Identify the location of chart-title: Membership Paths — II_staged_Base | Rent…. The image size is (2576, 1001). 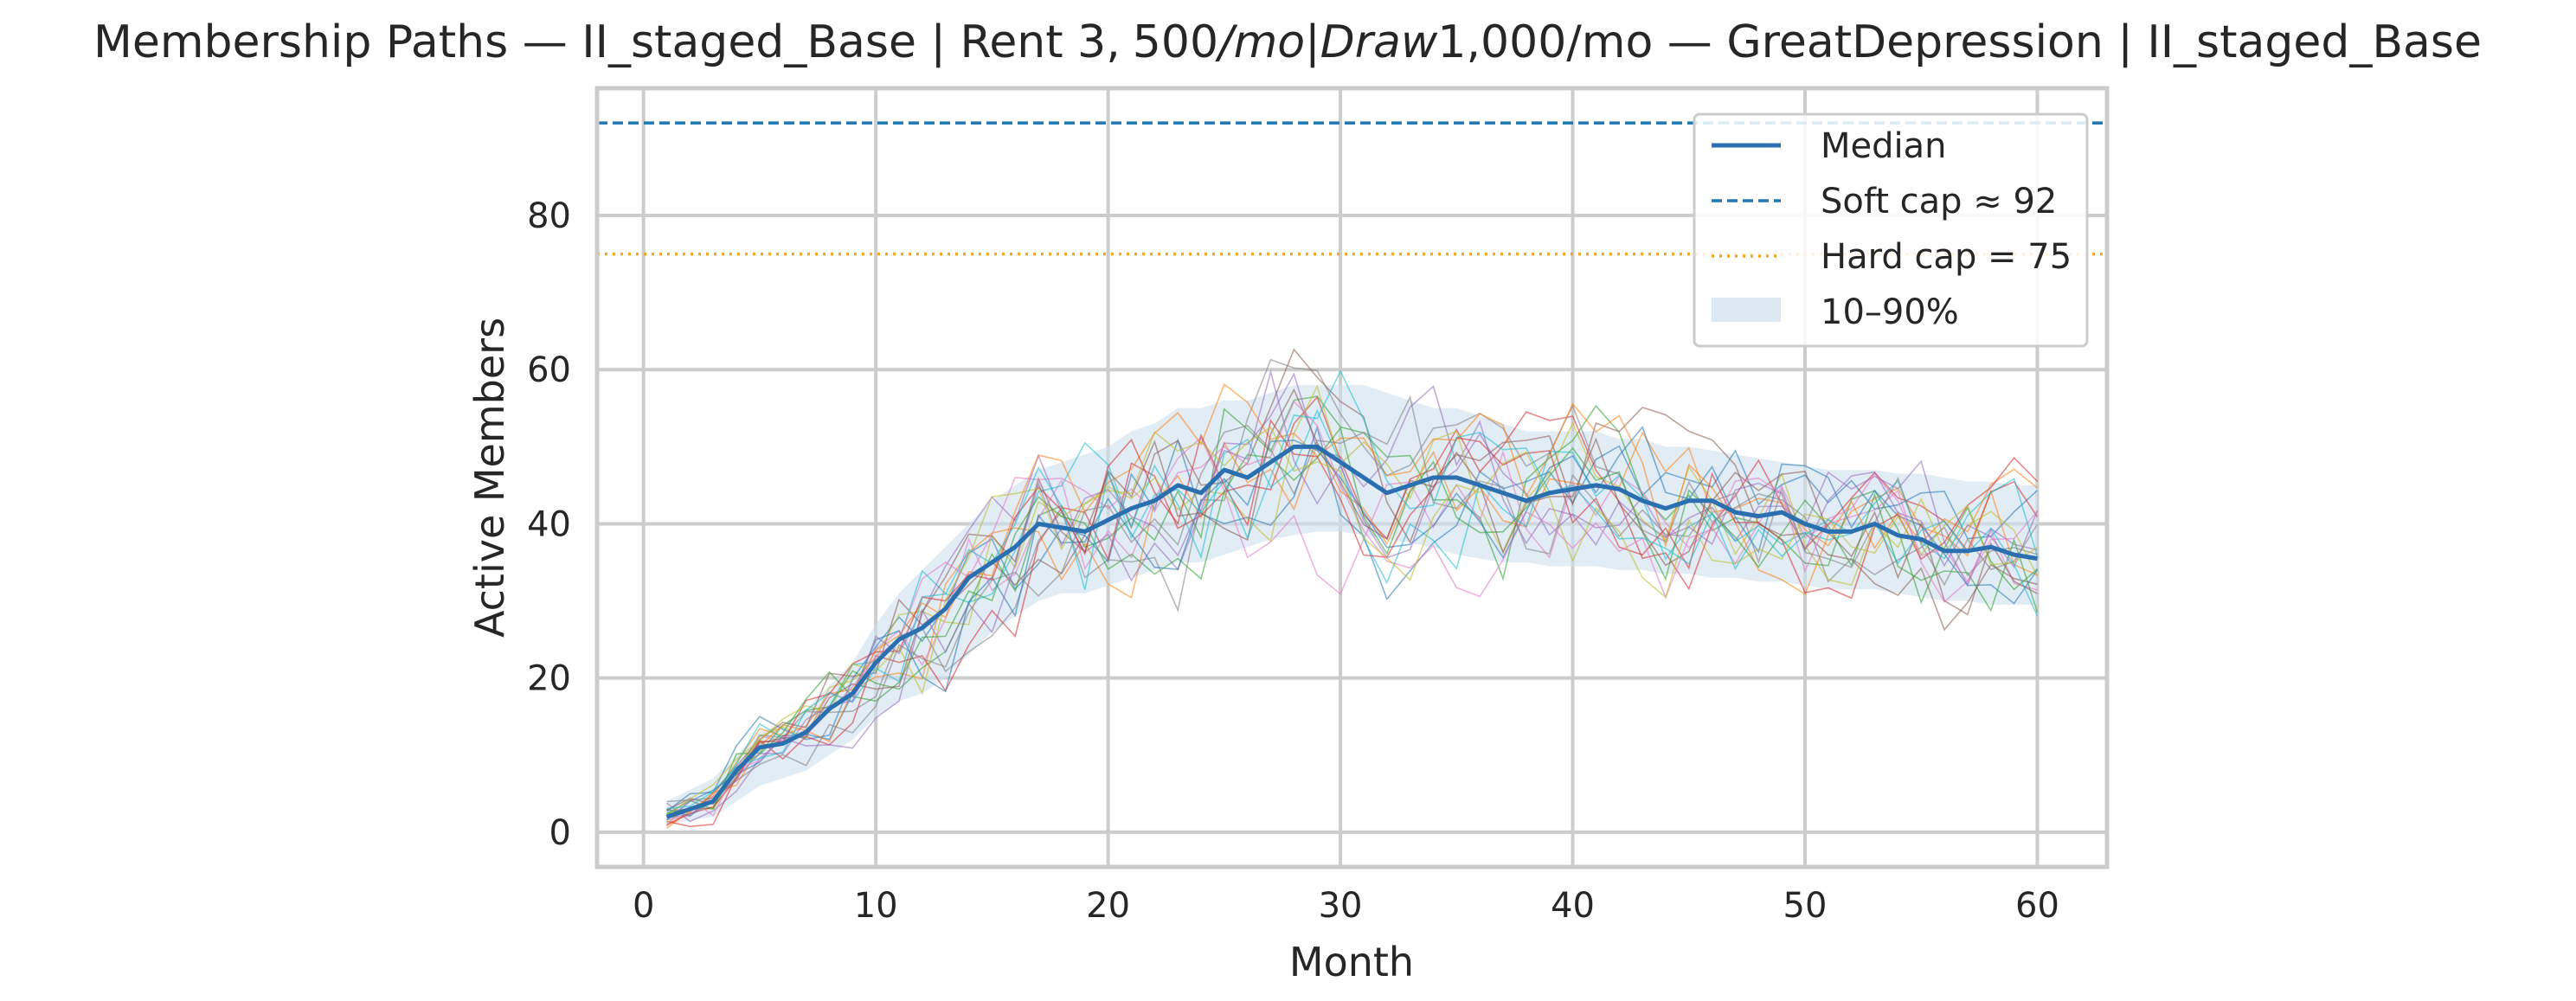
(1288, 42).